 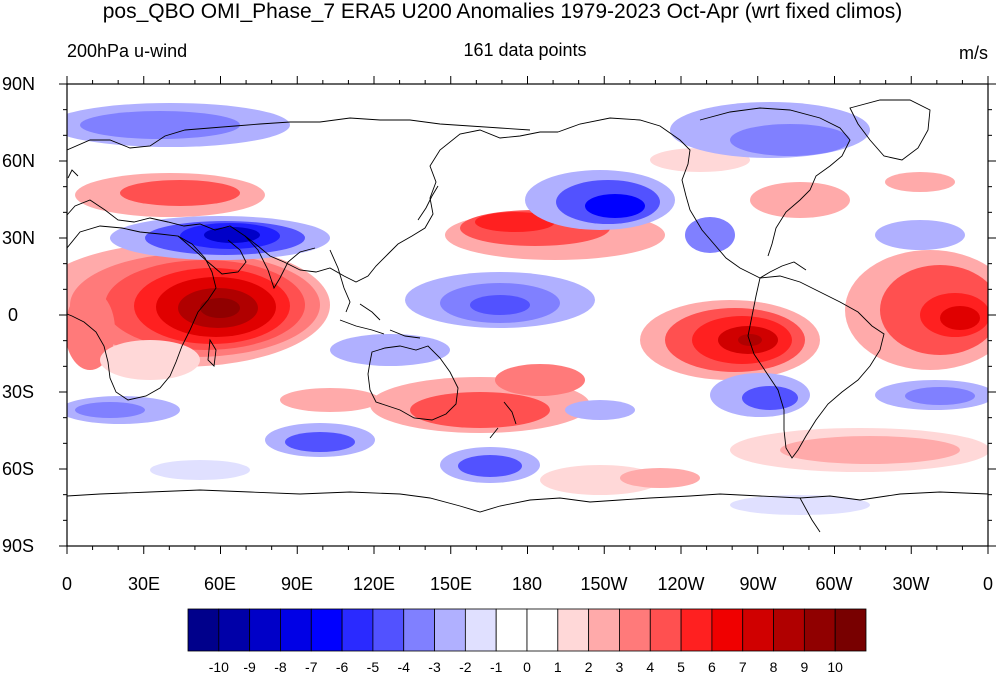 I want to click on colorbar, so click(x=527, y=630).